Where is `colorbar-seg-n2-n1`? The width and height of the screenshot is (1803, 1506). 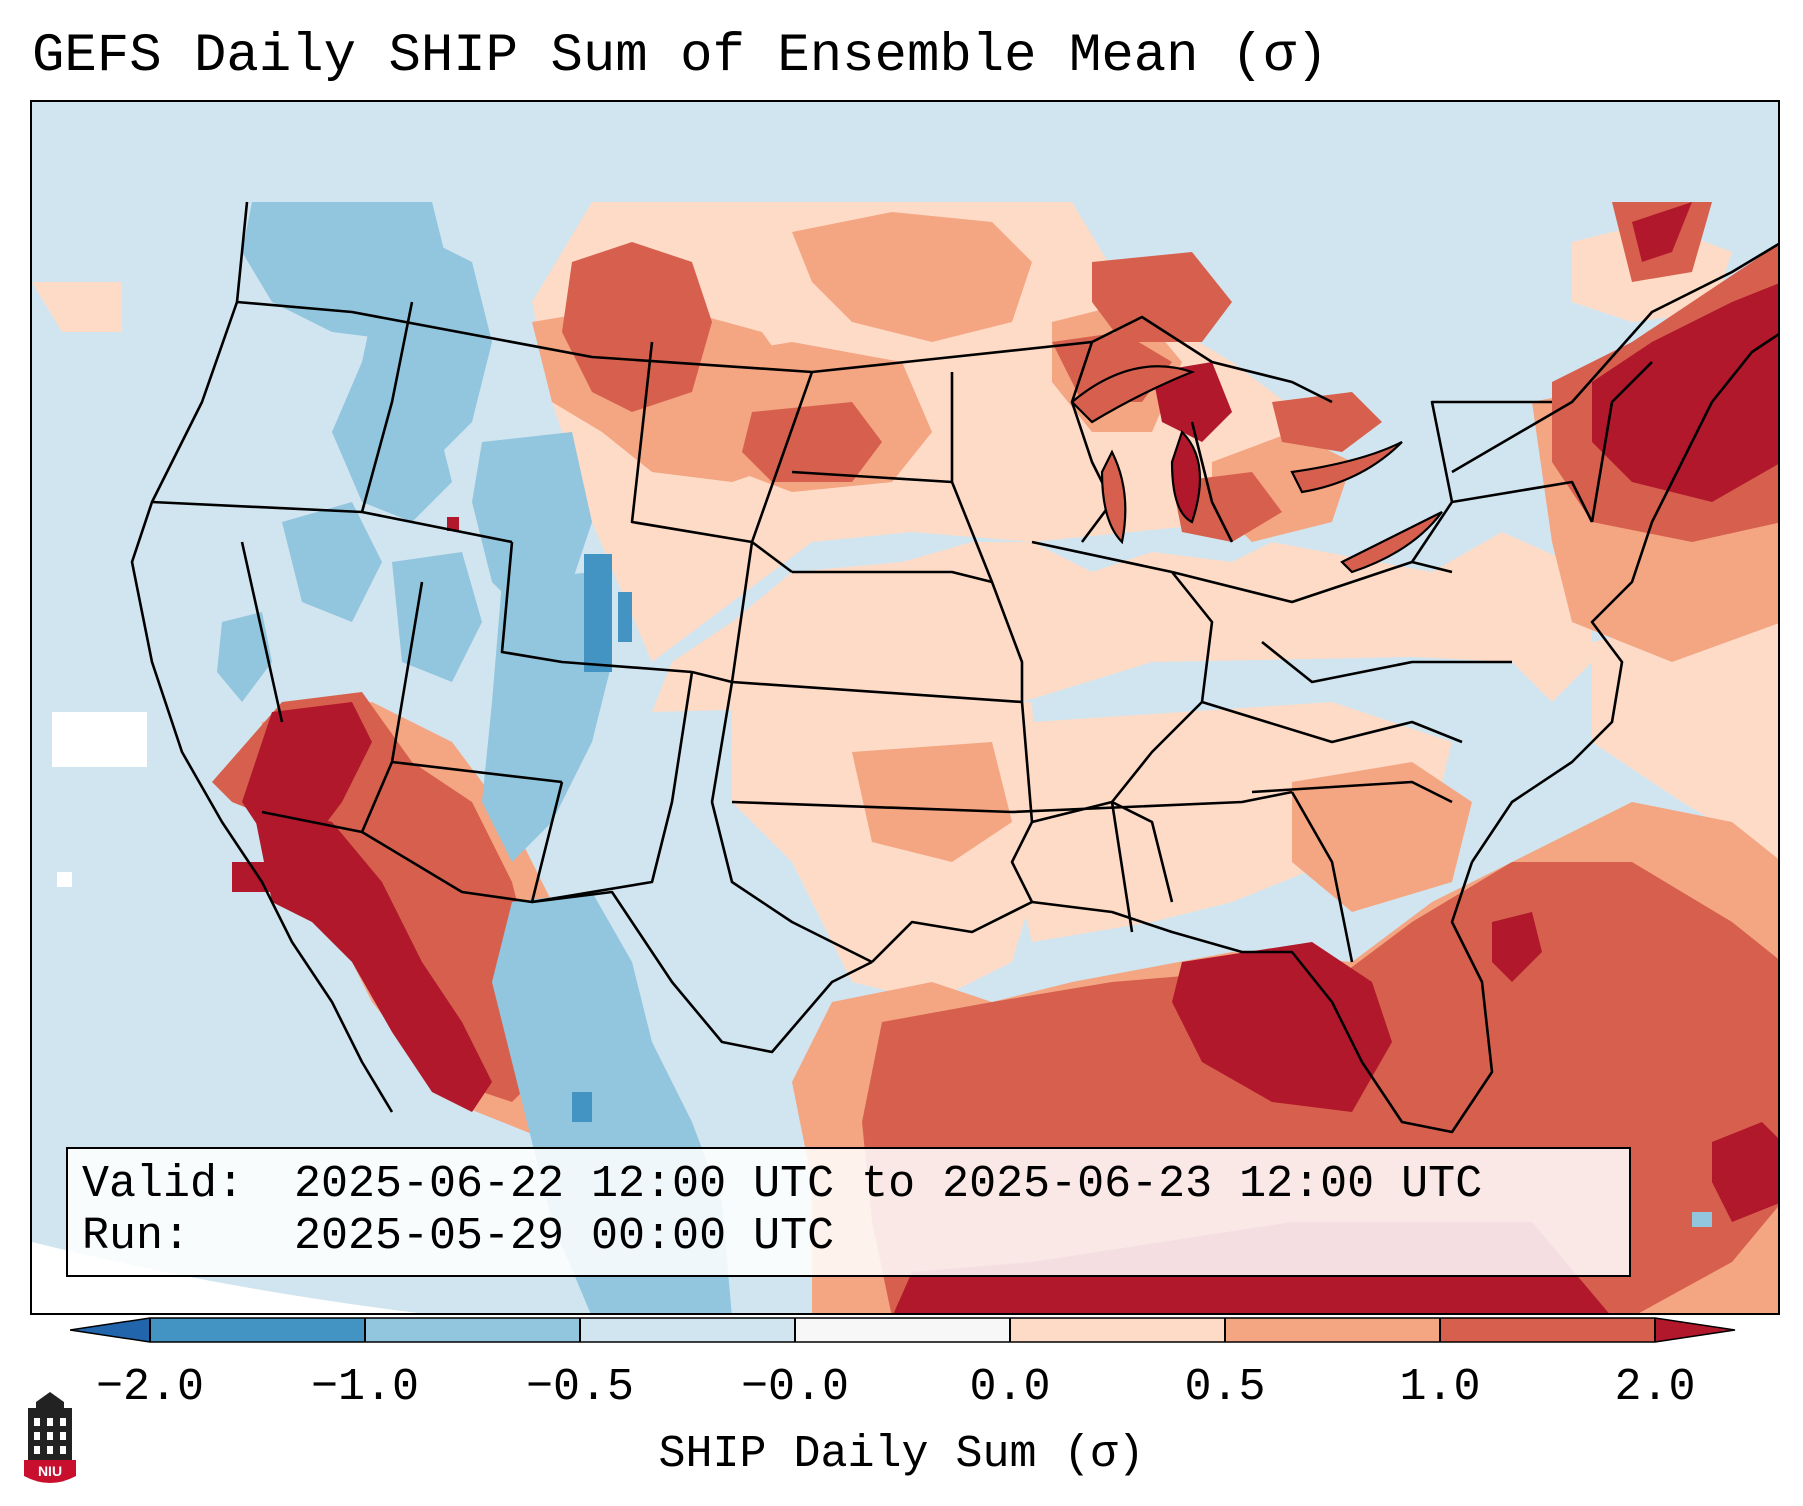
colorbar-seg-n2-n1 is located at coordinates (257, 1330).